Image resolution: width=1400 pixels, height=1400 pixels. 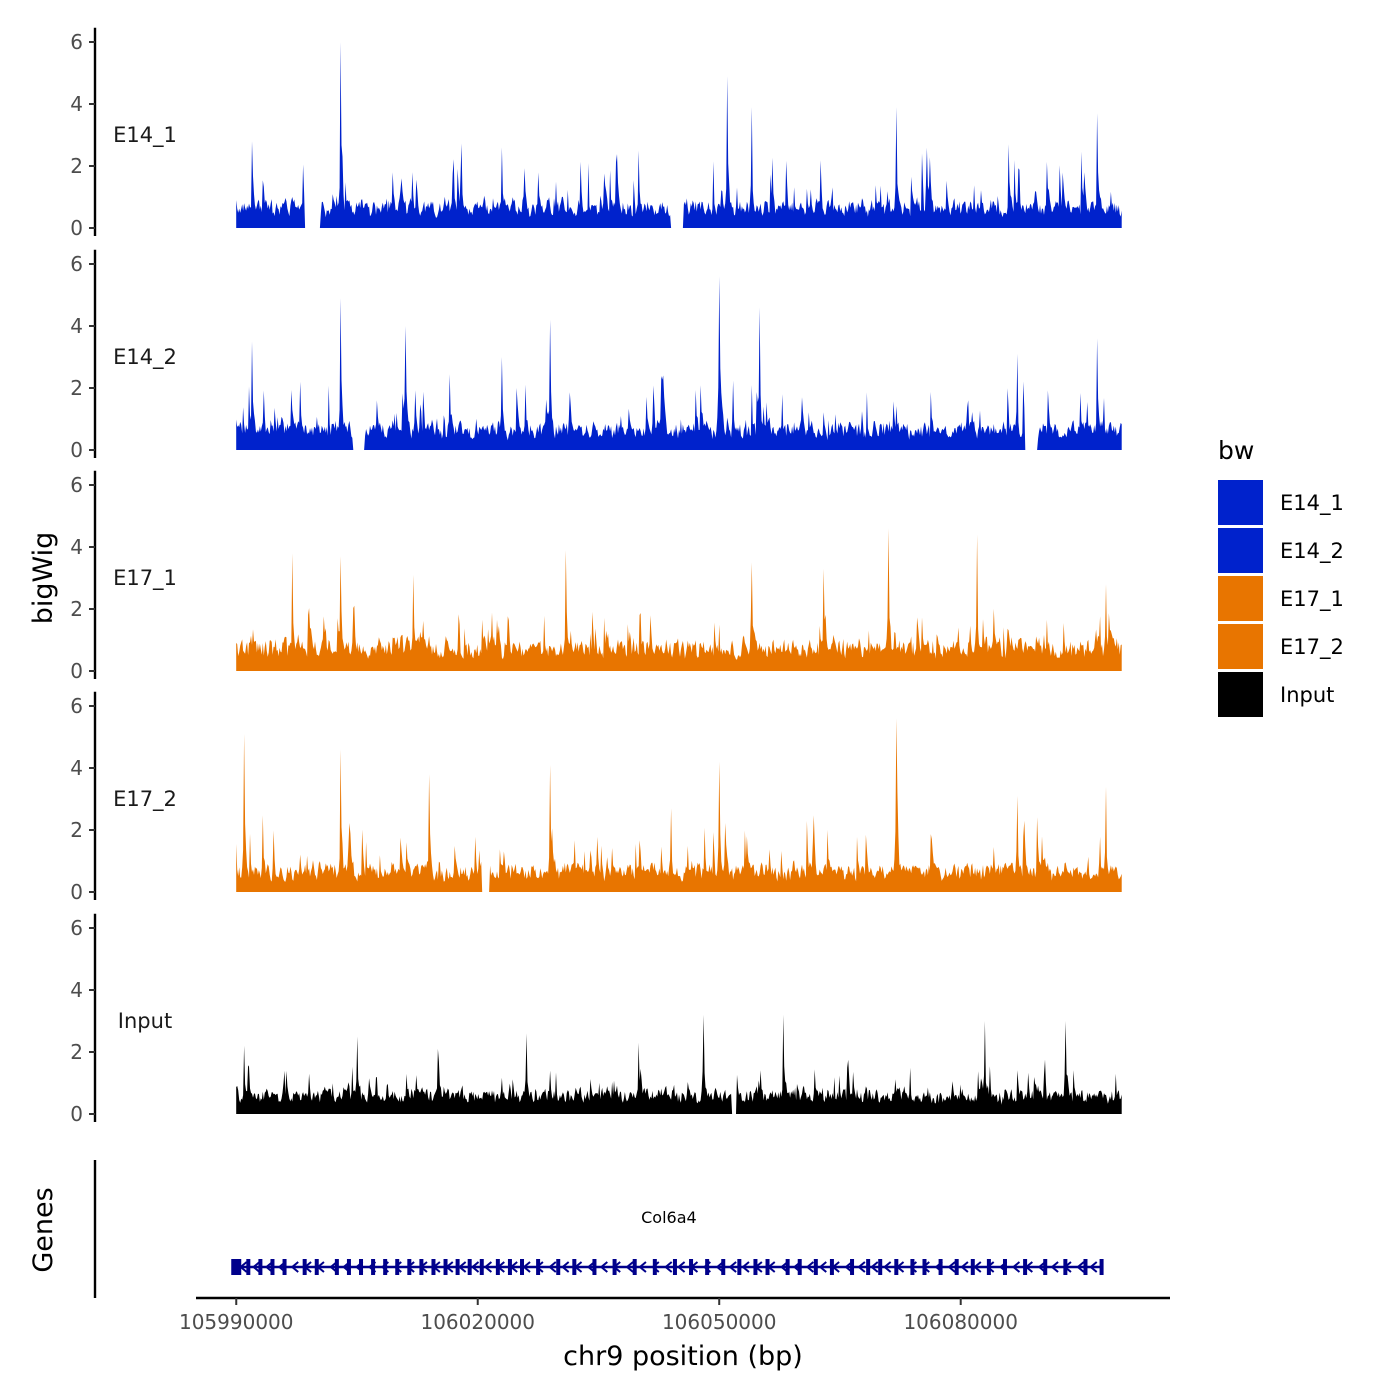 I want to click on legend-item: E17_1, so click(x=1281, y=598).